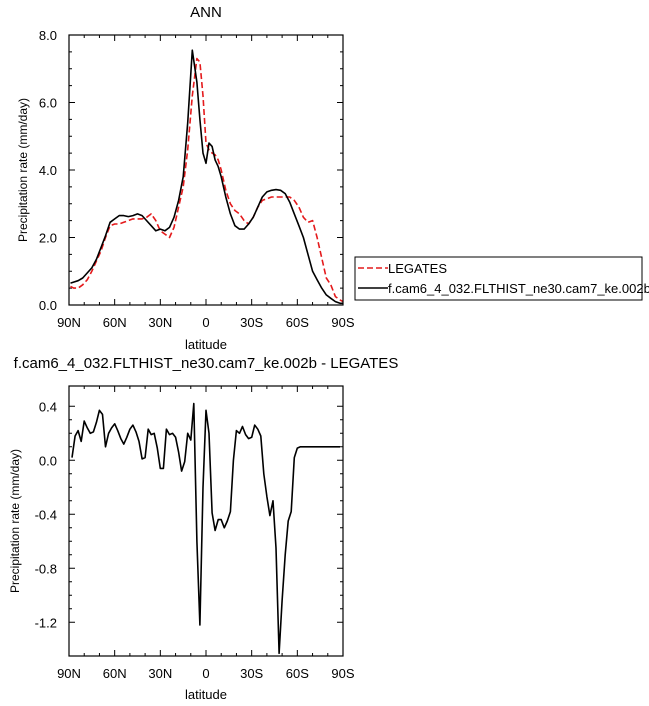 The width and height of the screenshot is (649, 706). What do you see at coordinates (206, 344) in the screenshot?
I see `top-x-axis-label: latitude` at bounding box center [206, 344].